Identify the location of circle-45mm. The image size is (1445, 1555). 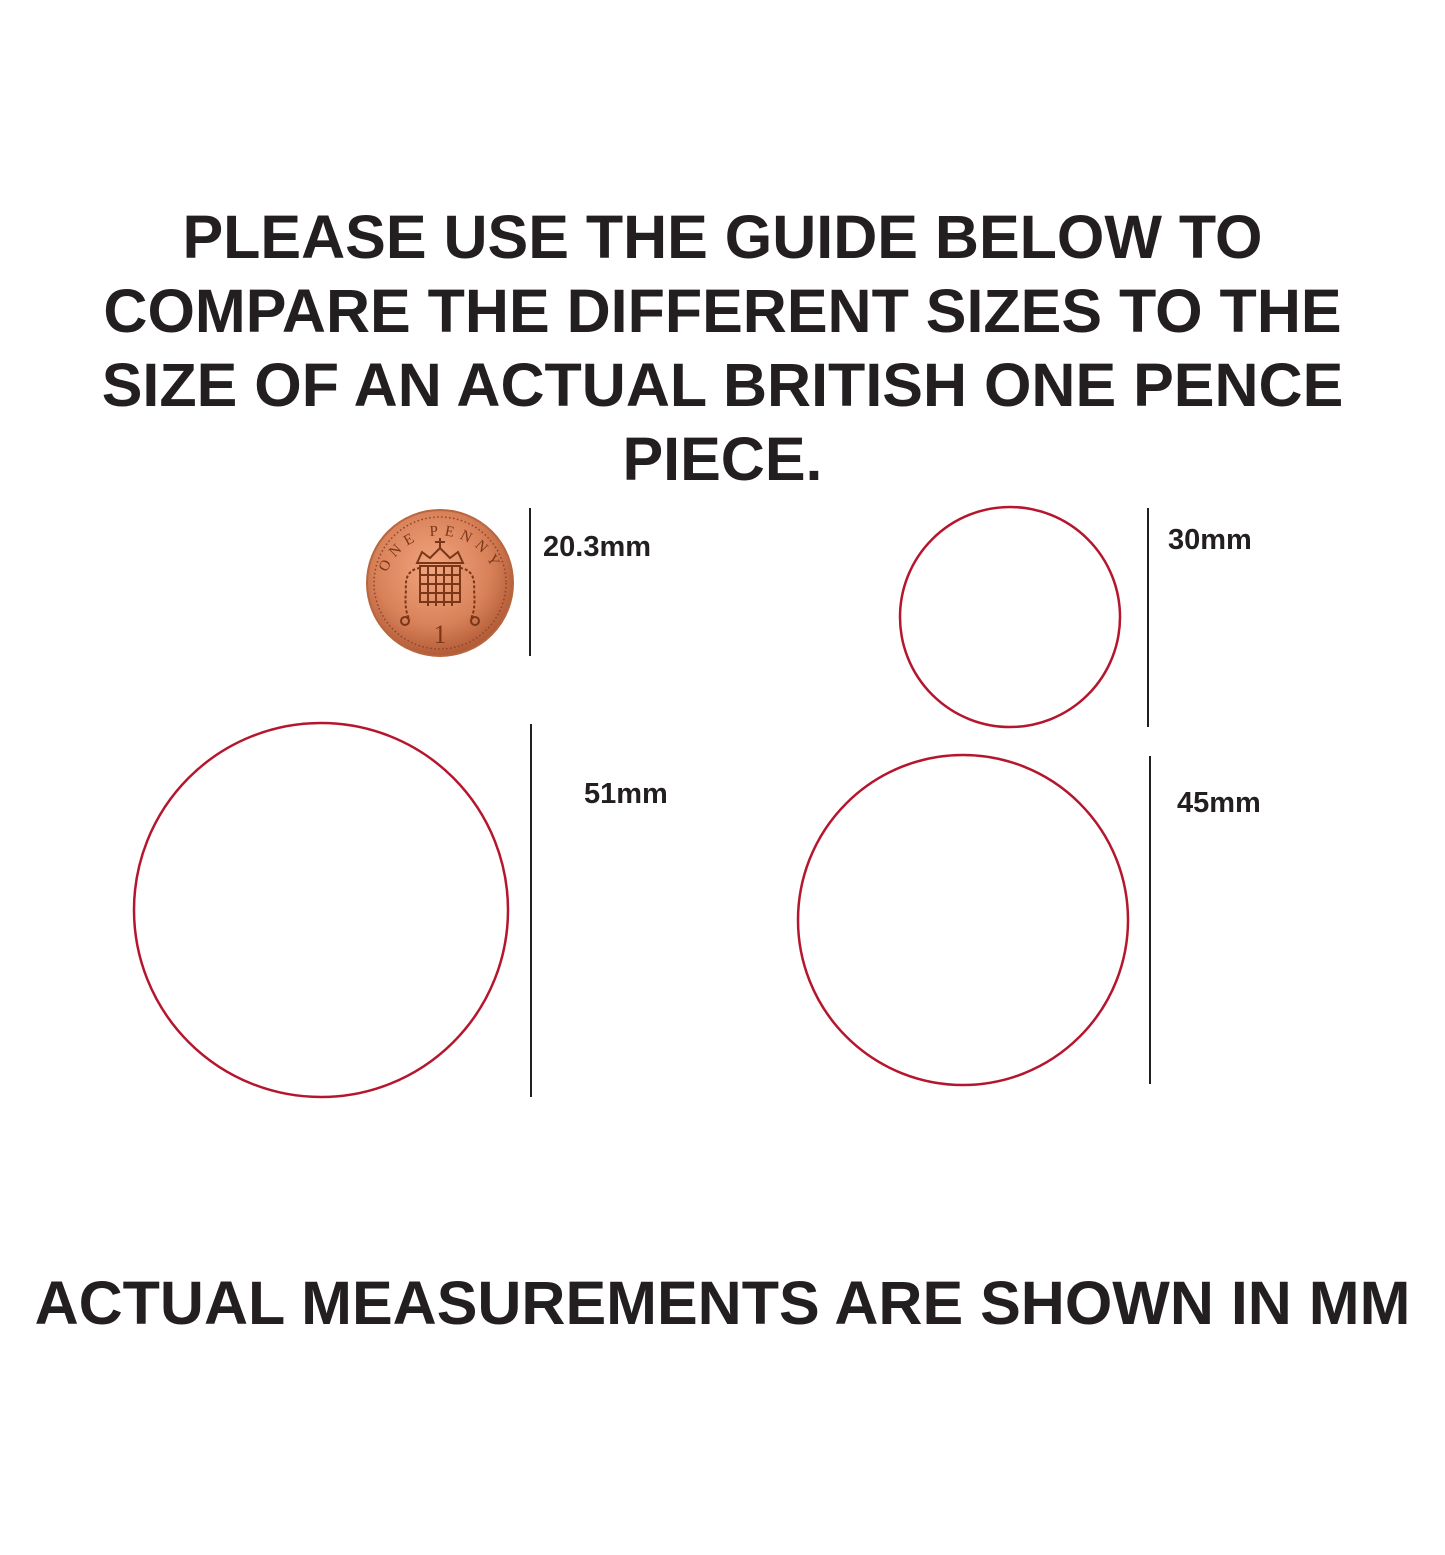
(963, 920).